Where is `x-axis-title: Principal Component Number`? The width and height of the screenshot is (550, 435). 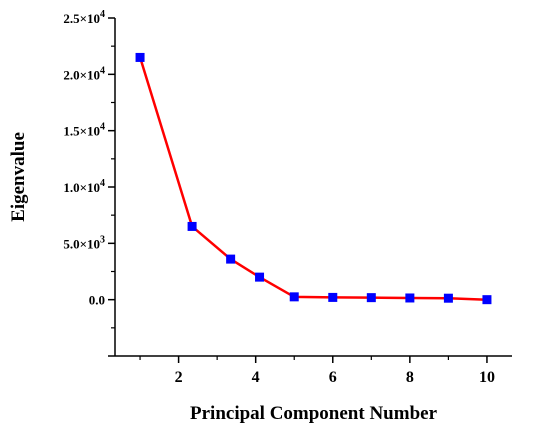 x-axis-title: Principal Component Number is located at coordinates (314, 413).